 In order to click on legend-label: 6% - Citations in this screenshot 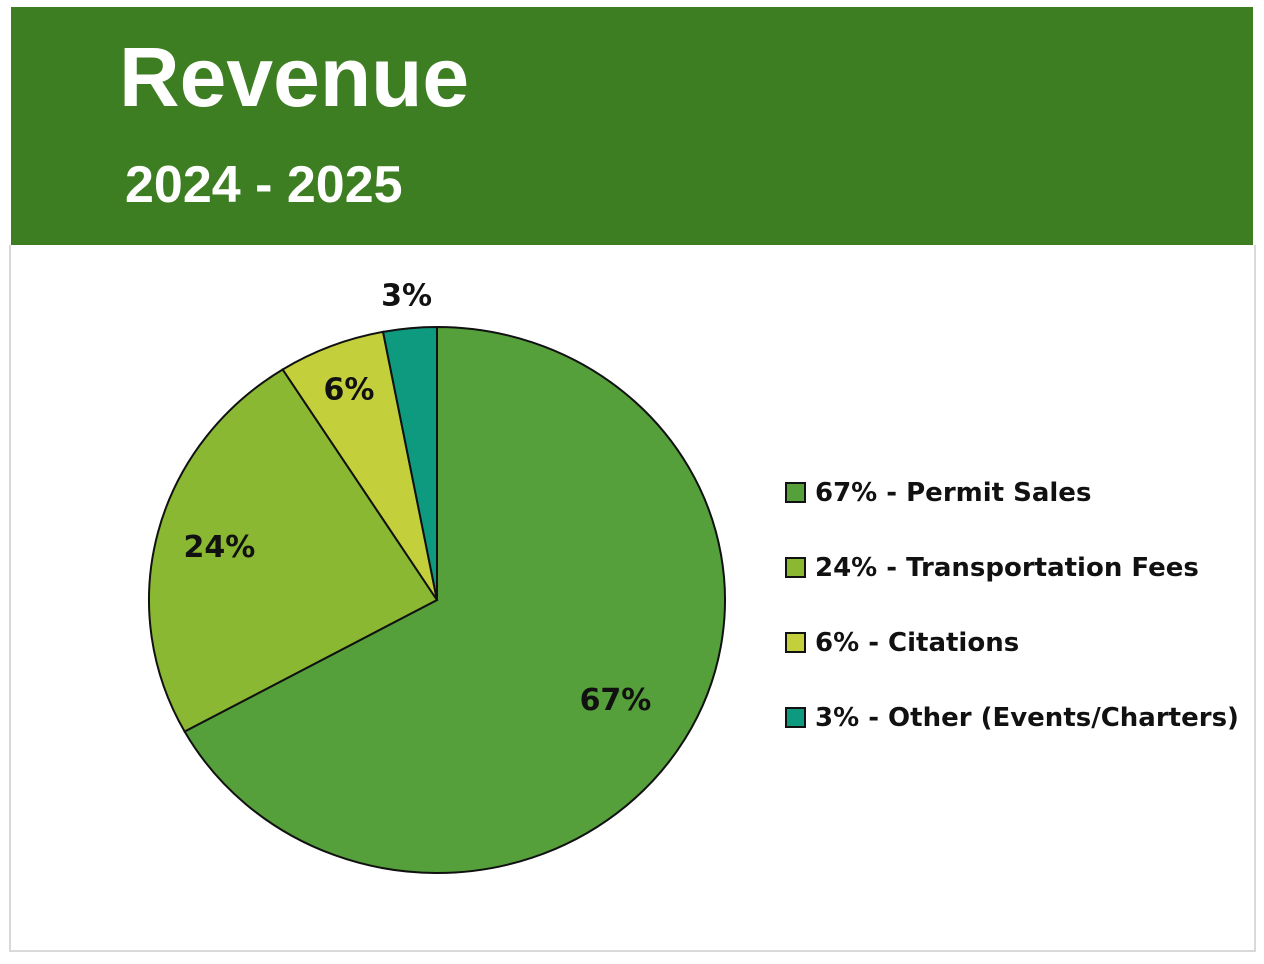, I will do `click(917, 642)`.